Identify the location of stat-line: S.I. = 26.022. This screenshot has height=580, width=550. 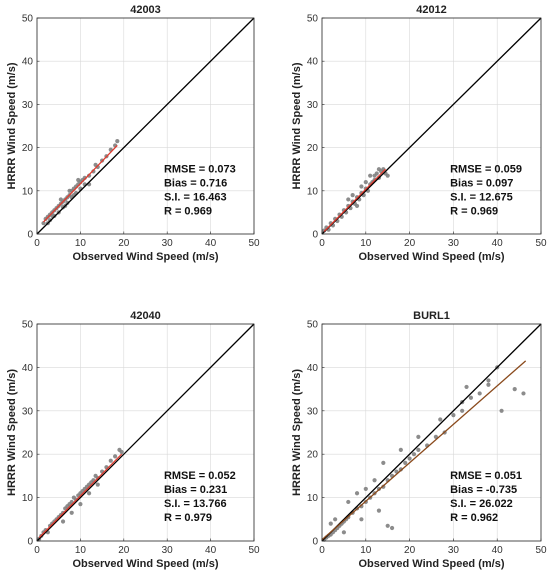
(481, 504).